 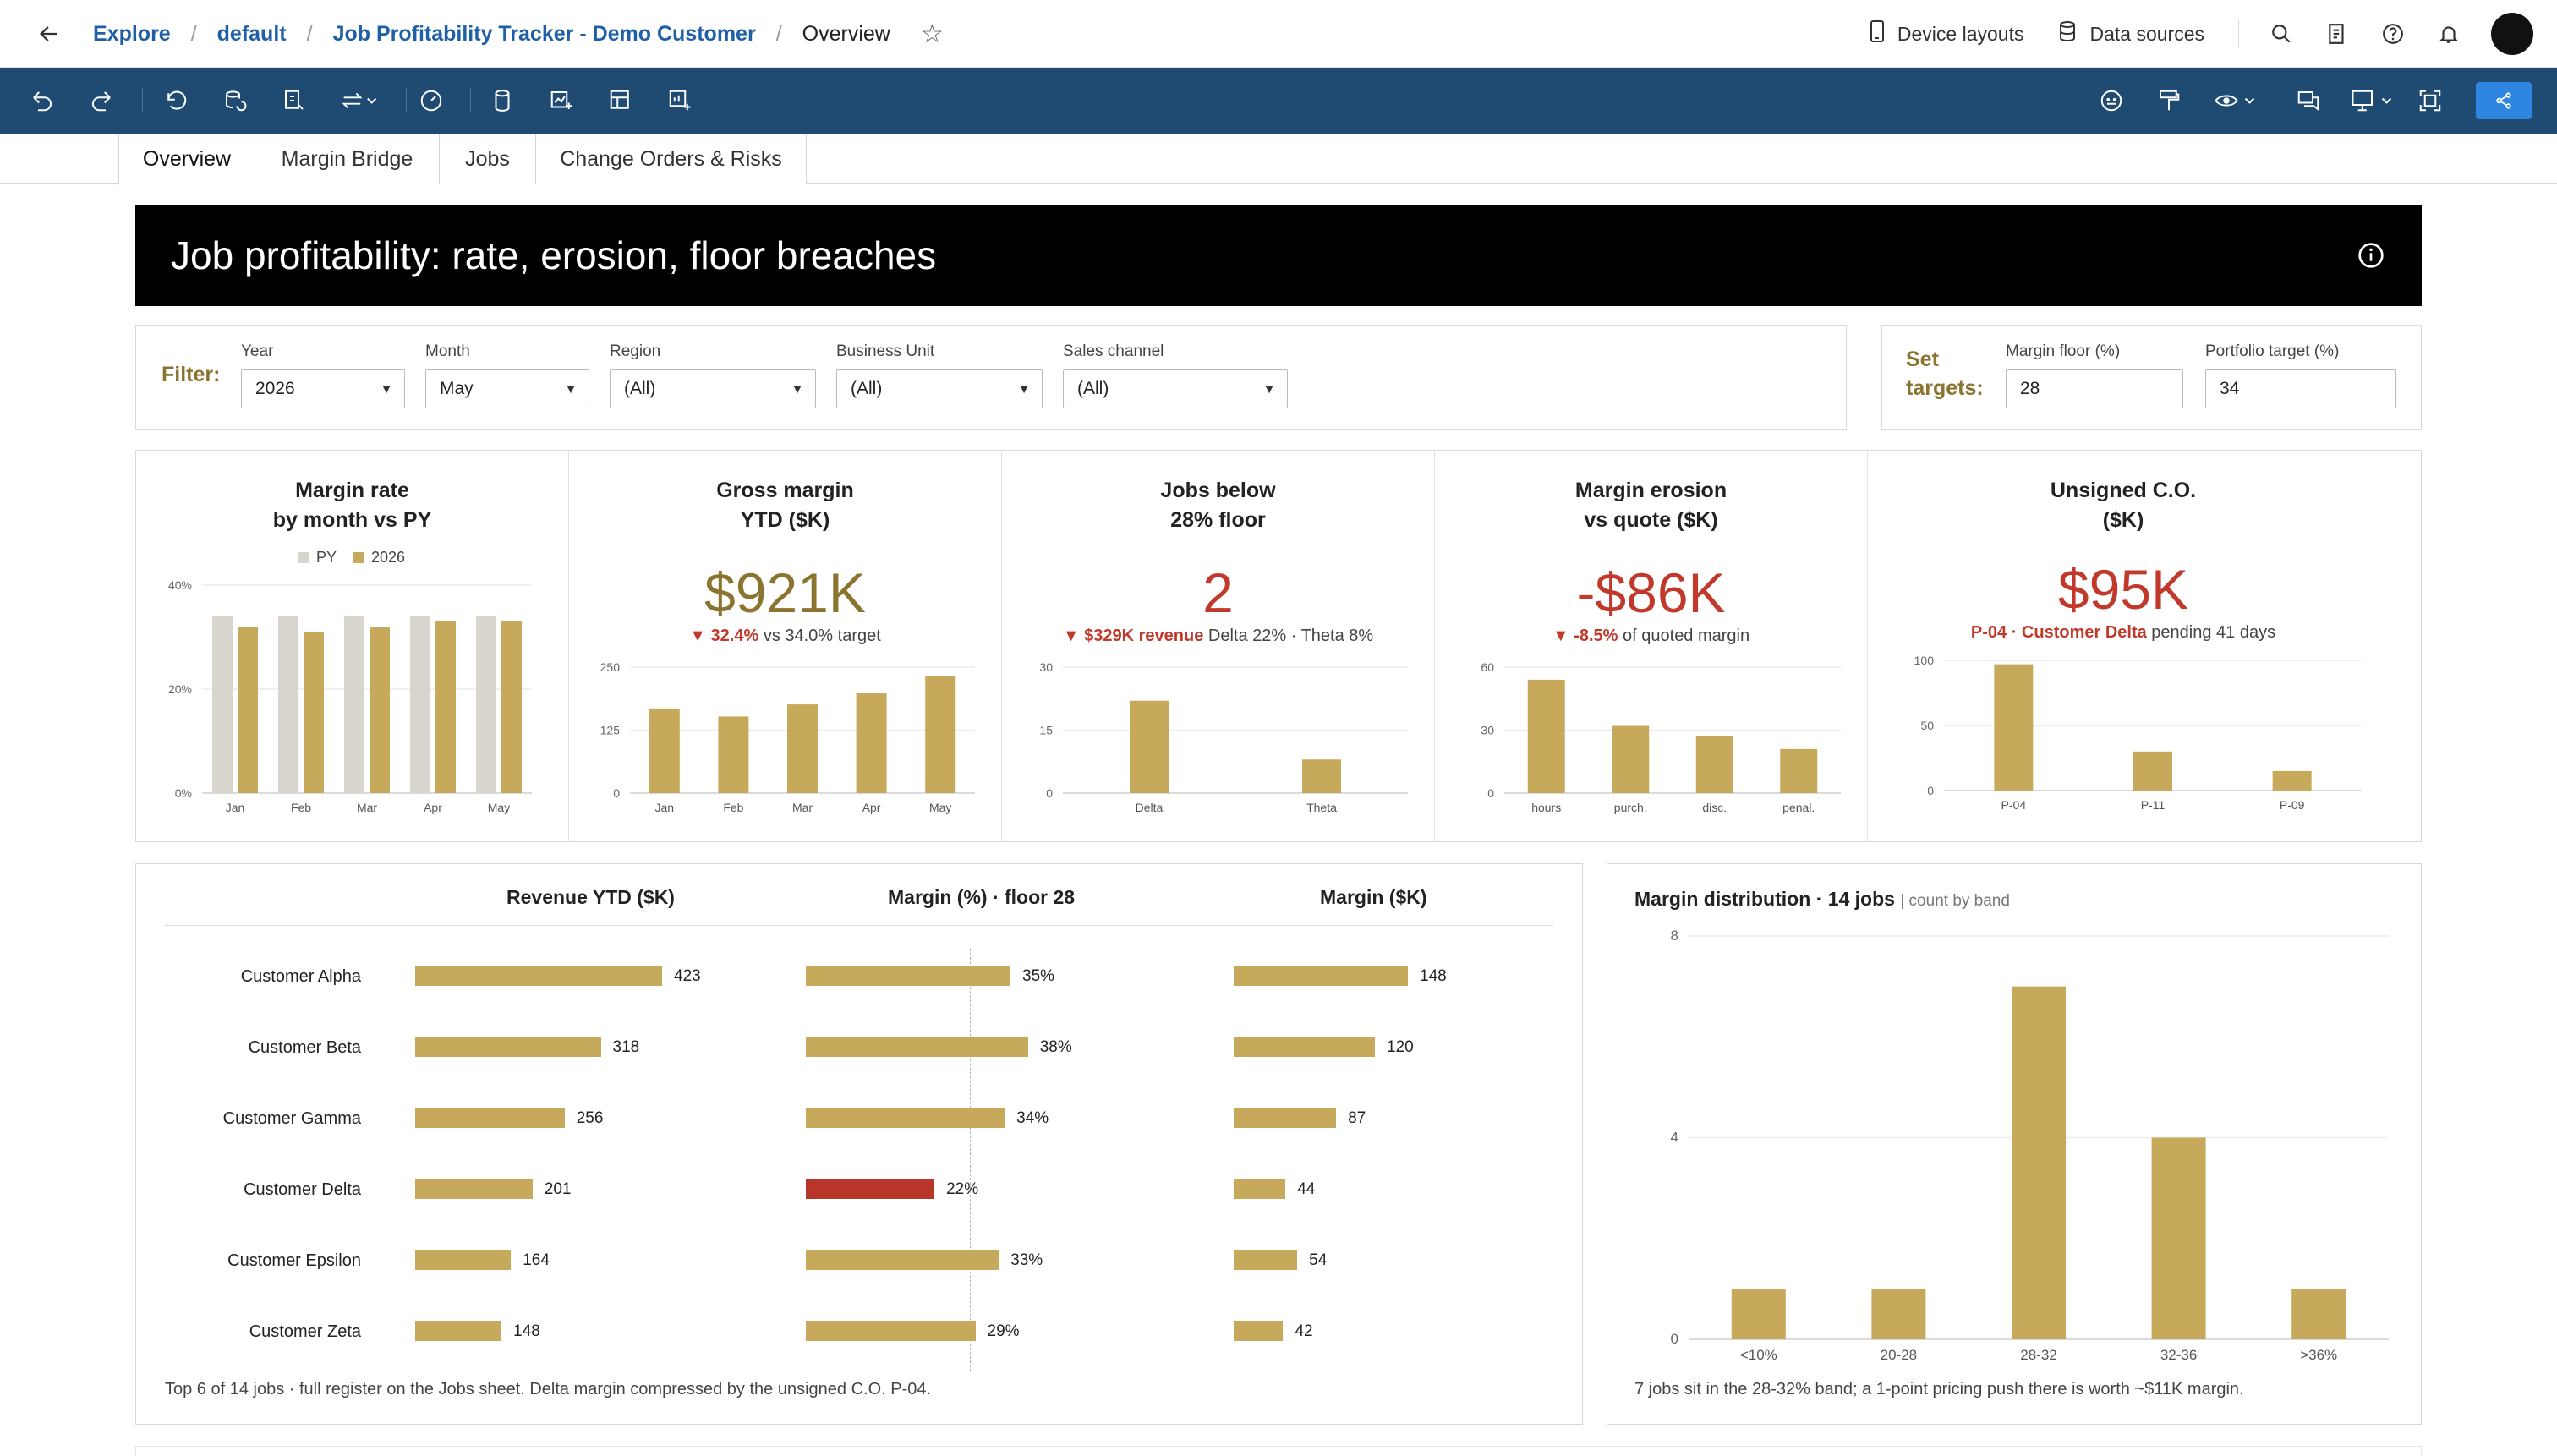 I want to click on tab-overview: Overview, so click(x=186, y=159).